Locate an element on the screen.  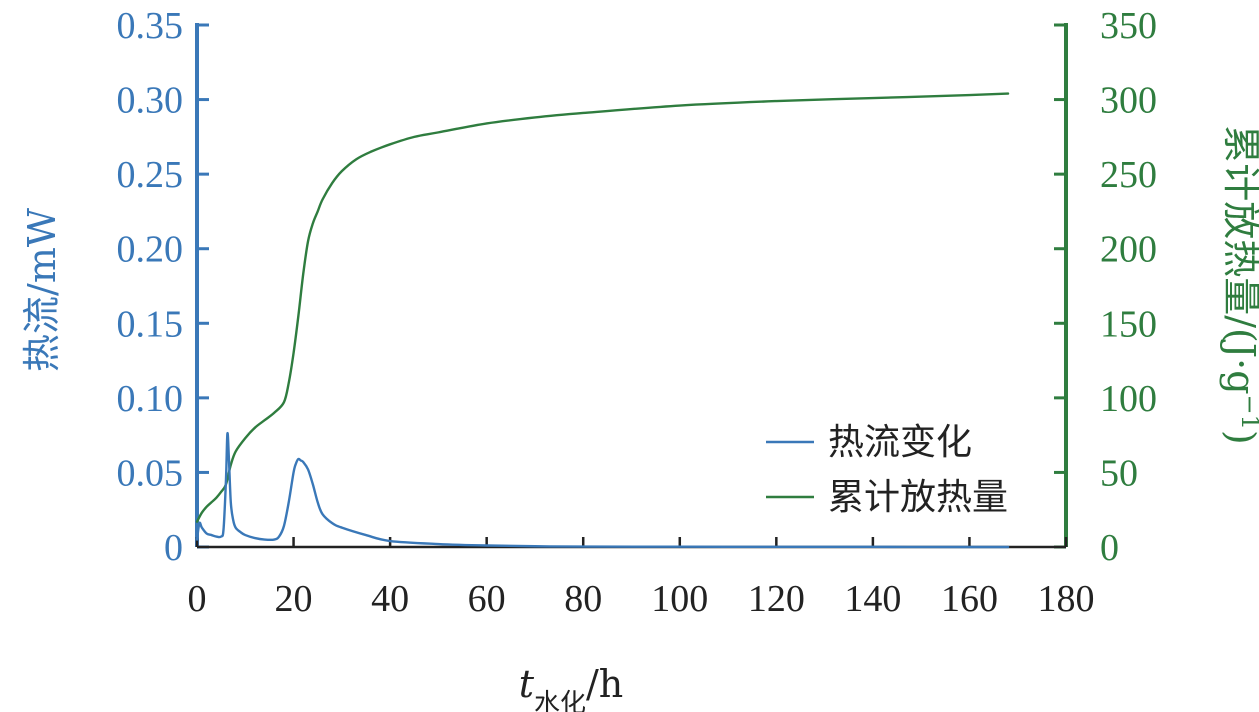
legend-label-heat-flow: 热流变化 is located at coordinates (900, 442).